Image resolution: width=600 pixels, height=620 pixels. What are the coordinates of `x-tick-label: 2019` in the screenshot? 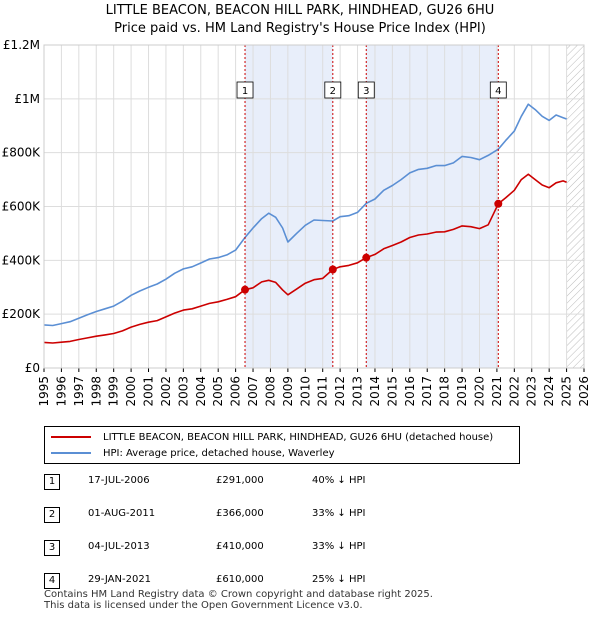 It's located at (462, 391).